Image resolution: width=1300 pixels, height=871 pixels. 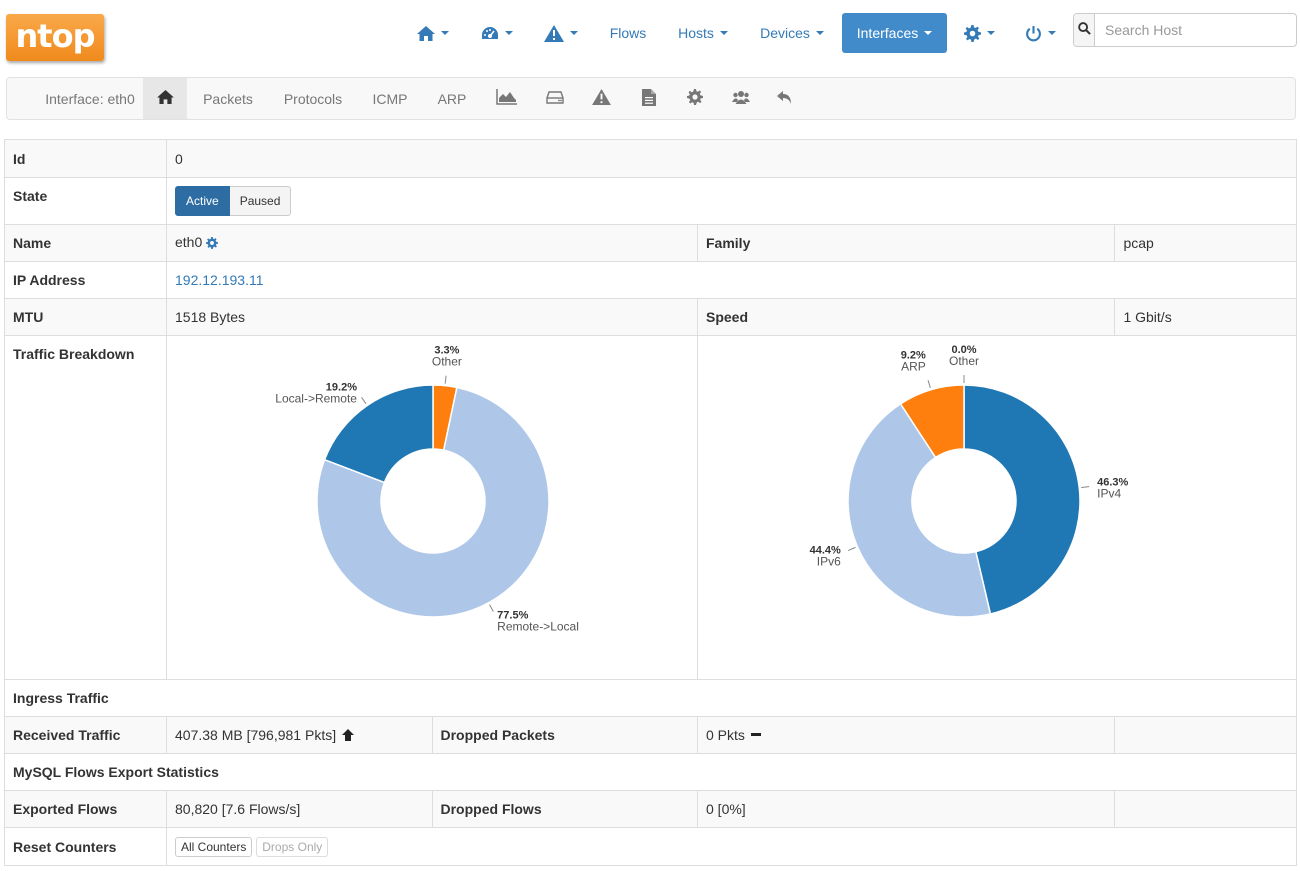 What do you see at coordinates (497, 33) in the screenshot?
I see `nav-dashboard` at bounding box center [497, 33].